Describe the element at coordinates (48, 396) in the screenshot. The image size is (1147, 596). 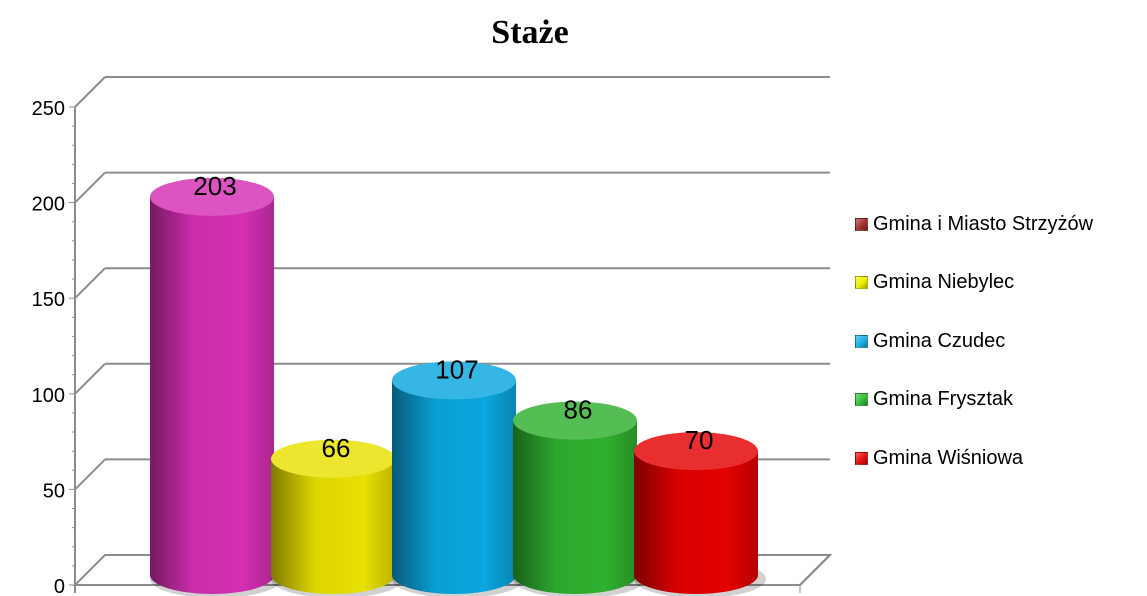
I see `y-tick-label: 100` at that location.